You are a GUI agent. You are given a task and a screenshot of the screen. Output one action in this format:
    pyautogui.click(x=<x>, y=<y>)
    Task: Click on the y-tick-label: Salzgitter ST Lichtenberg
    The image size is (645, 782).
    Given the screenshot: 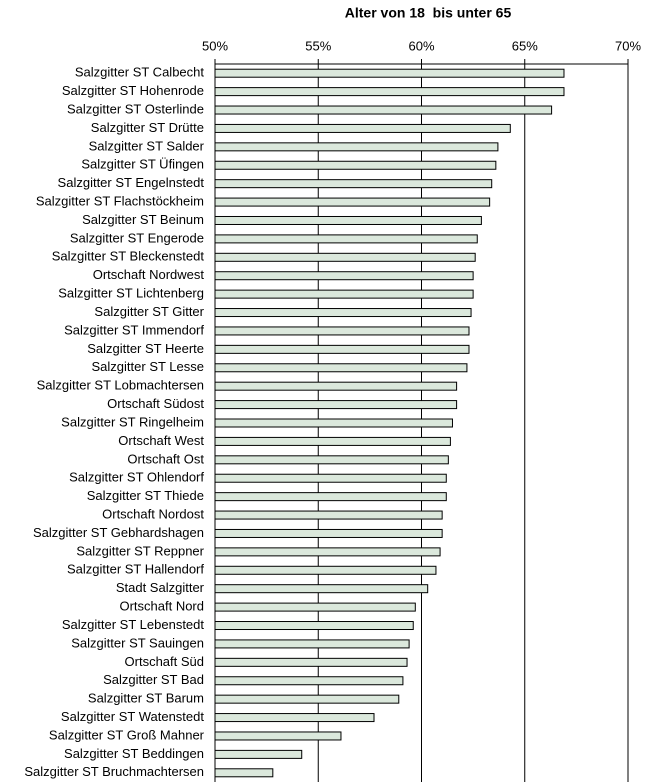 What is the action you would take?
    pyautogui.click(x=131, y=293)
    